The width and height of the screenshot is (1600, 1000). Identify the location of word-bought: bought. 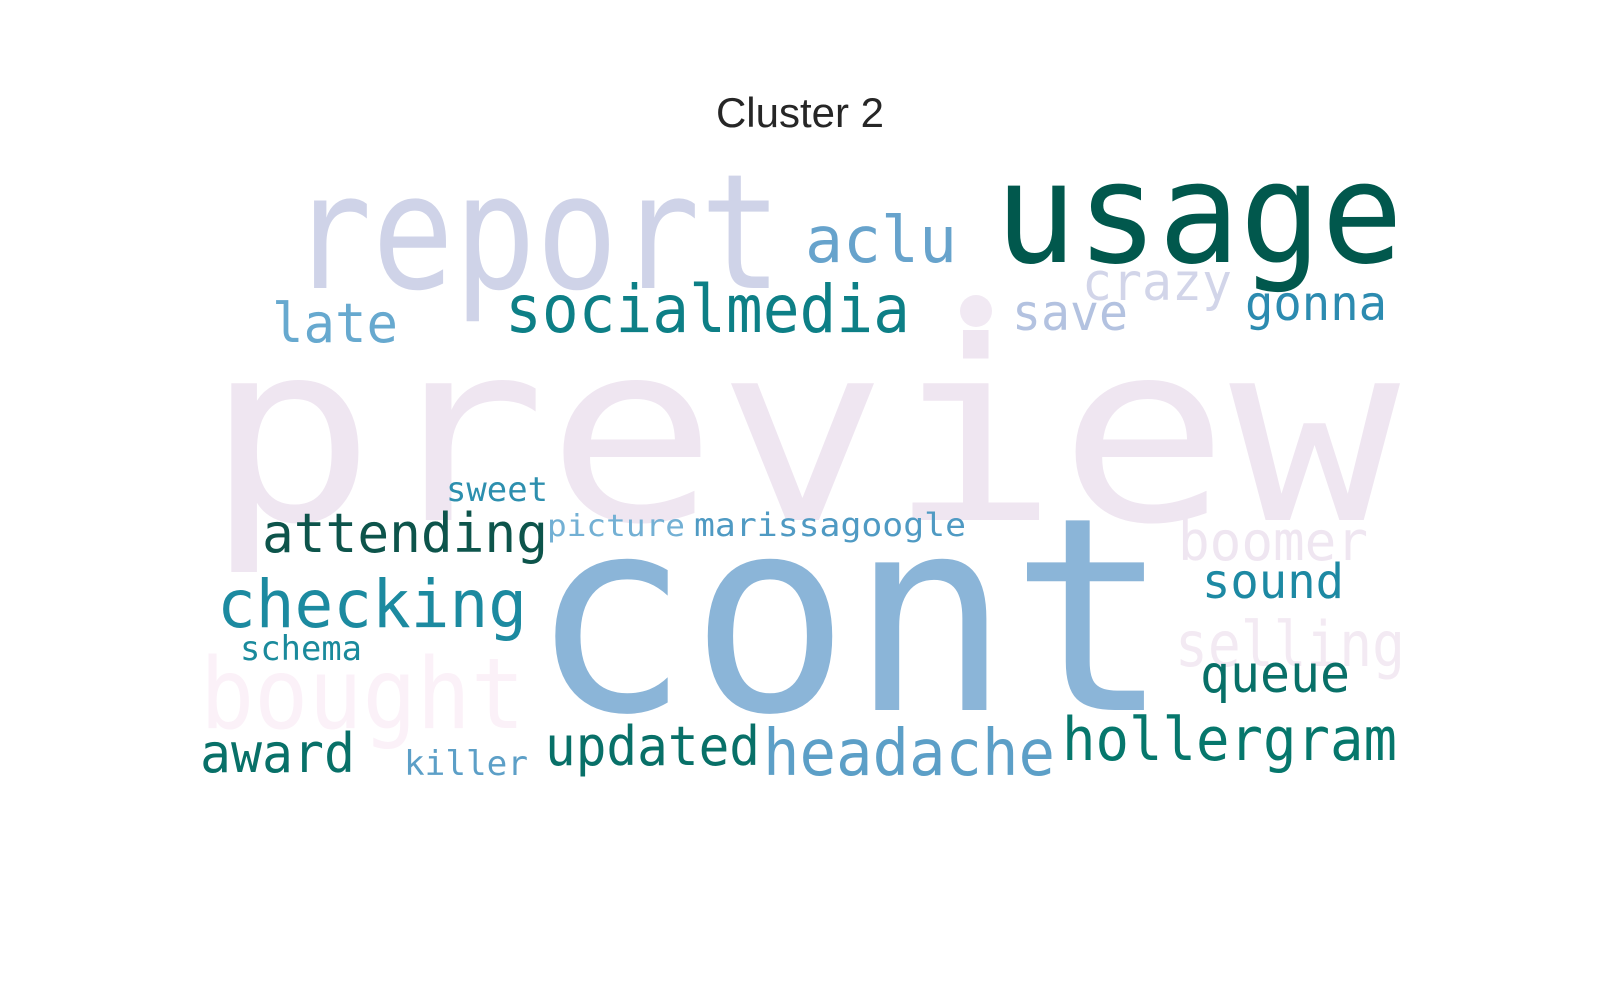
(362, 695).